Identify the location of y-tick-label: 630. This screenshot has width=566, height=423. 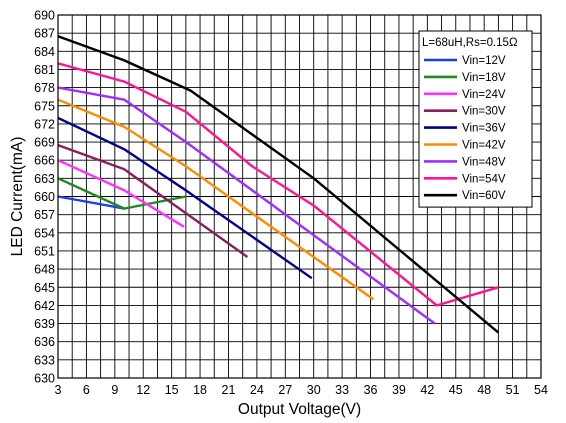
(44, 379).